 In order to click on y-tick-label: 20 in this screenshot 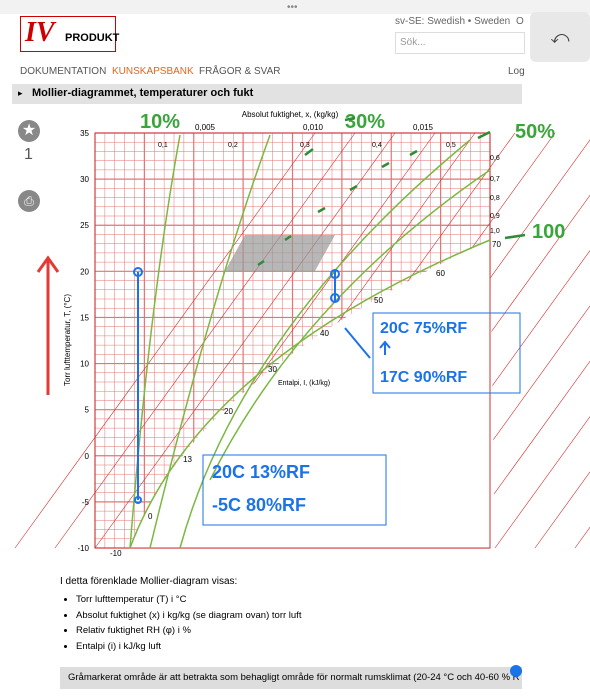, I will do `click(84, 271)`.